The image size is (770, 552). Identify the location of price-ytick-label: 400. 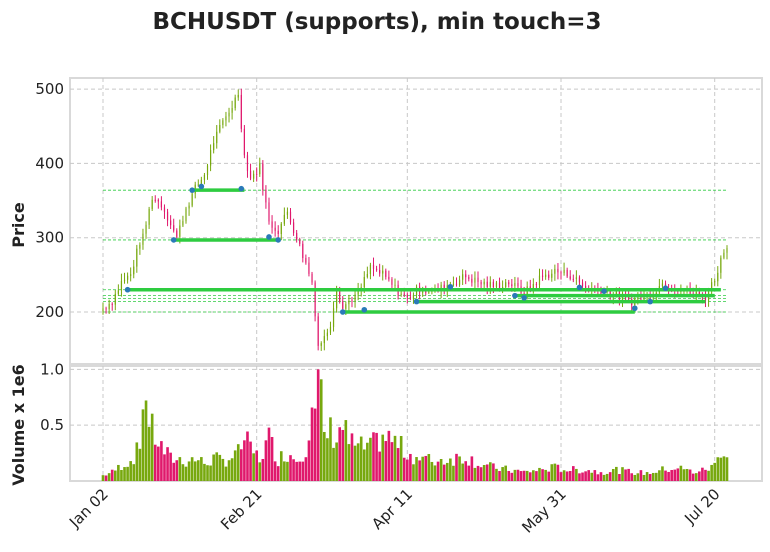
(49, 163).